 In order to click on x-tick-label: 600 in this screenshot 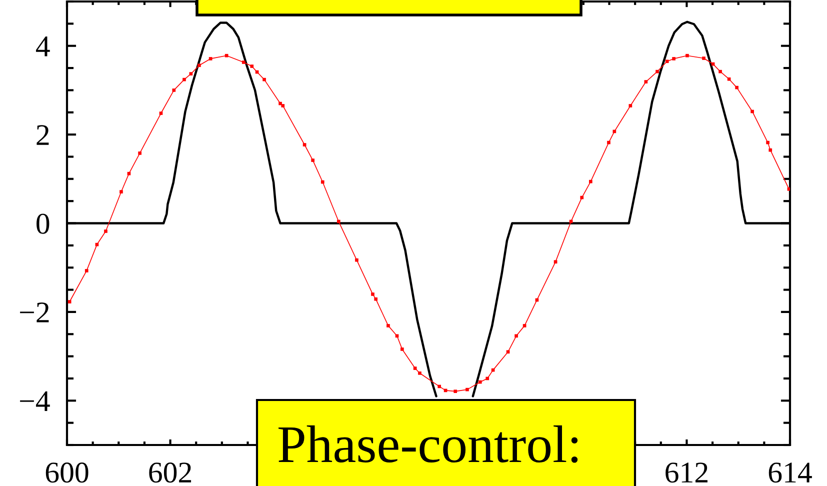, I will do `click(67, 472)`.